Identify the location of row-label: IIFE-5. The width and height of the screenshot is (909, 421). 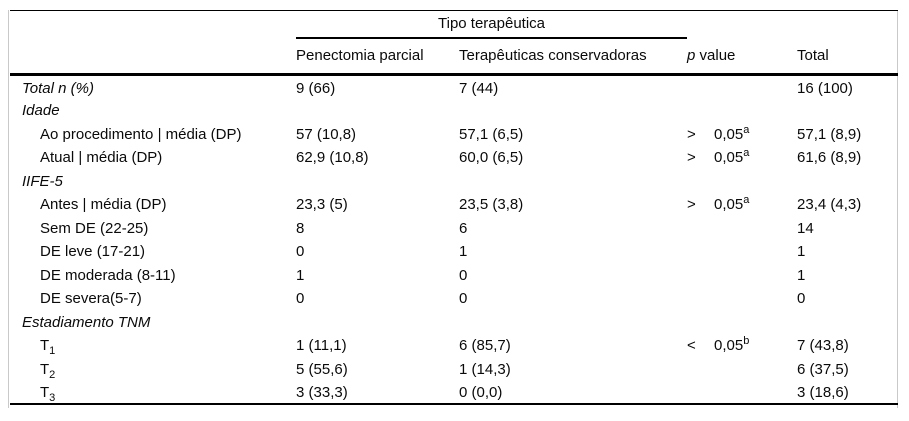
(42, 181).